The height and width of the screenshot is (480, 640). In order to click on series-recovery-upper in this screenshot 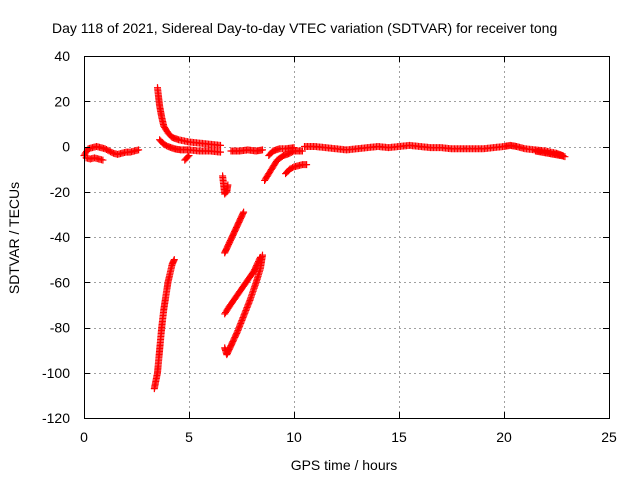, I will do `click(281, 152)`.